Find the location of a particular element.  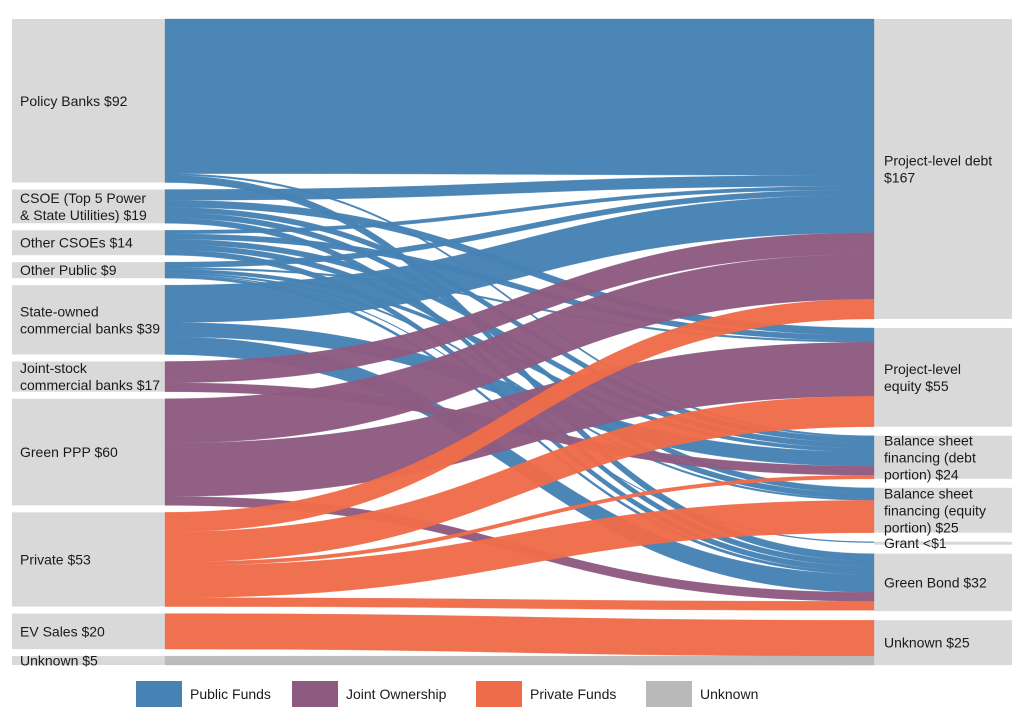

legend-swatch-unknown is located at coordinates (669, 694).